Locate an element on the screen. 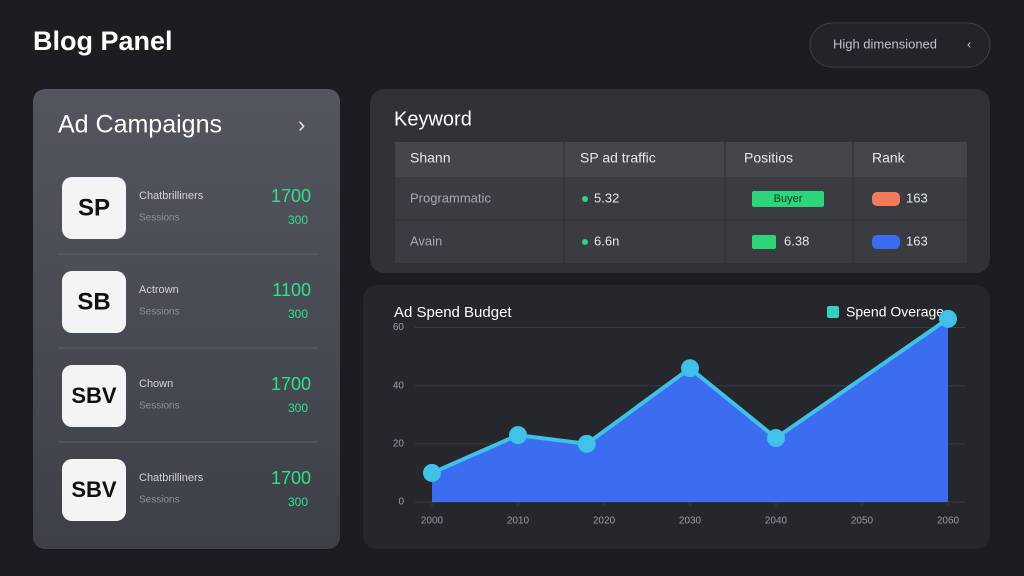 The image size is (1024, 576). campaign-name: Actrown is located at coordinates (159, 290).